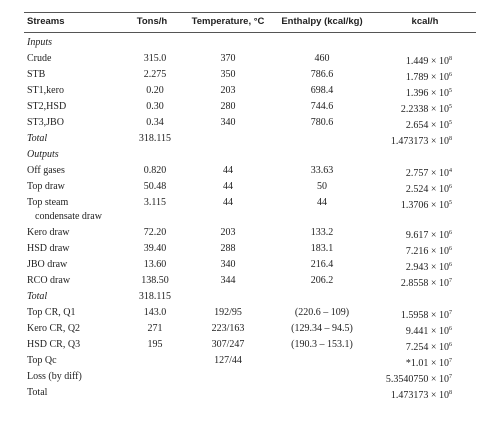  What do you see at coordinates (155, 344) in the screenshot?
I see `cell: 195` at bounding box center [155, 344].